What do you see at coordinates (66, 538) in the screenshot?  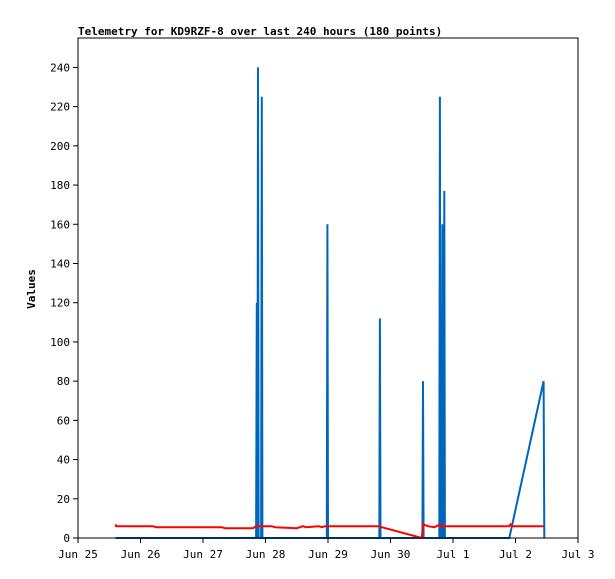 I see `y-tick-label: 0` at bounding box center [66, 538].